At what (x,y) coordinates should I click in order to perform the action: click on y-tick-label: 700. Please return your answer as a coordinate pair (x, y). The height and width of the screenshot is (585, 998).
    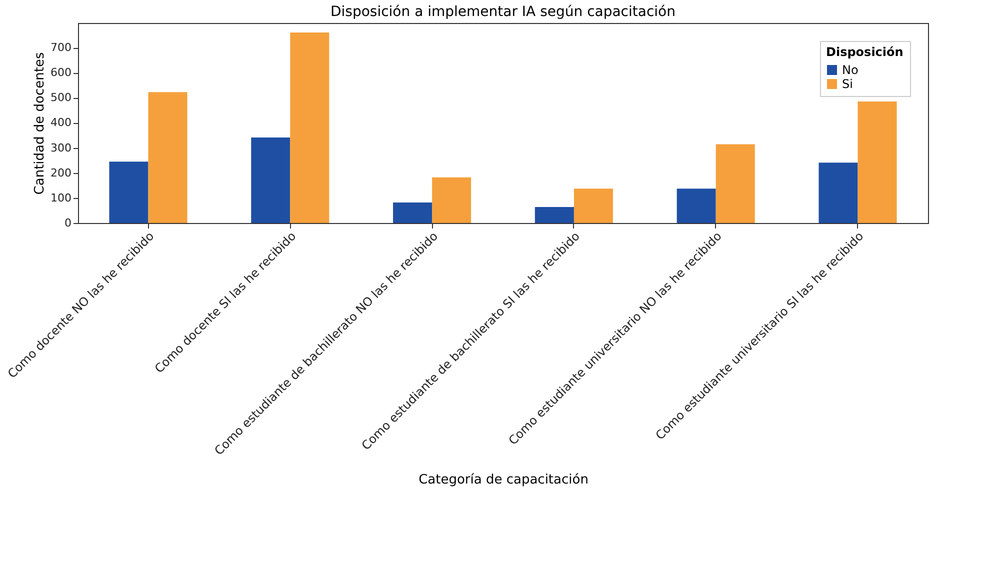
    Looking at the image, I should click on (61, 47).